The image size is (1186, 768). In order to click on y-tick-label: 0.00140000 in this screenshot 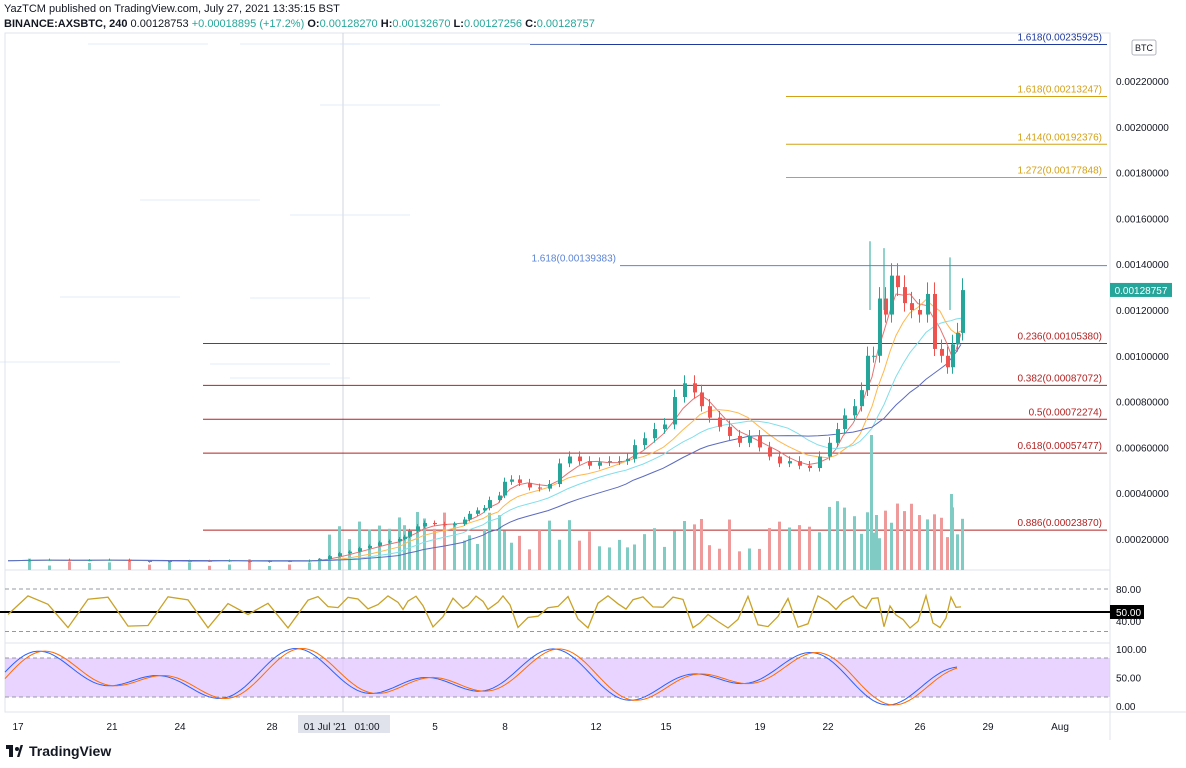, I will do `click(1142, 265)`.